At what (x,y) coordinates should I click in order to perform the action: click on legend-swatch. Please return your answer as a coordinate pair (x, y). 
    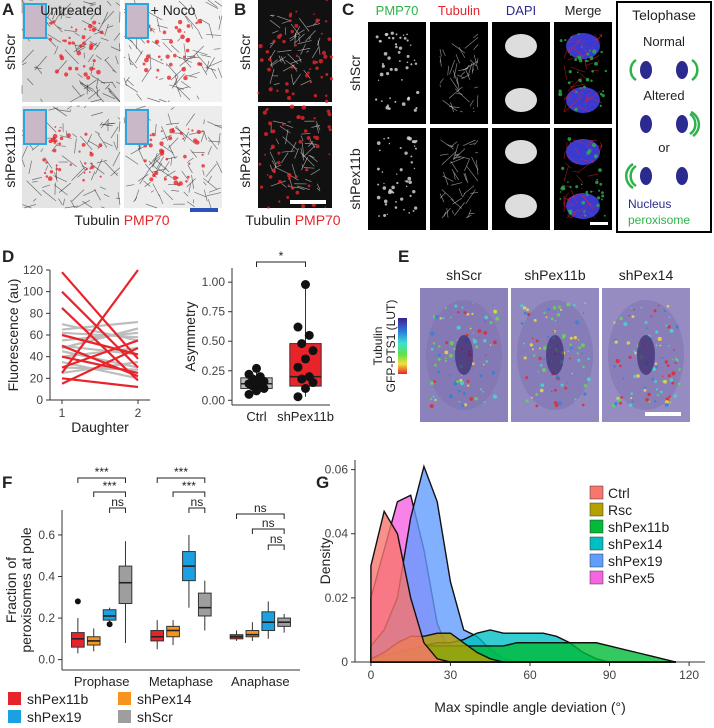
    Looking at the image, I should click on (14, 698).